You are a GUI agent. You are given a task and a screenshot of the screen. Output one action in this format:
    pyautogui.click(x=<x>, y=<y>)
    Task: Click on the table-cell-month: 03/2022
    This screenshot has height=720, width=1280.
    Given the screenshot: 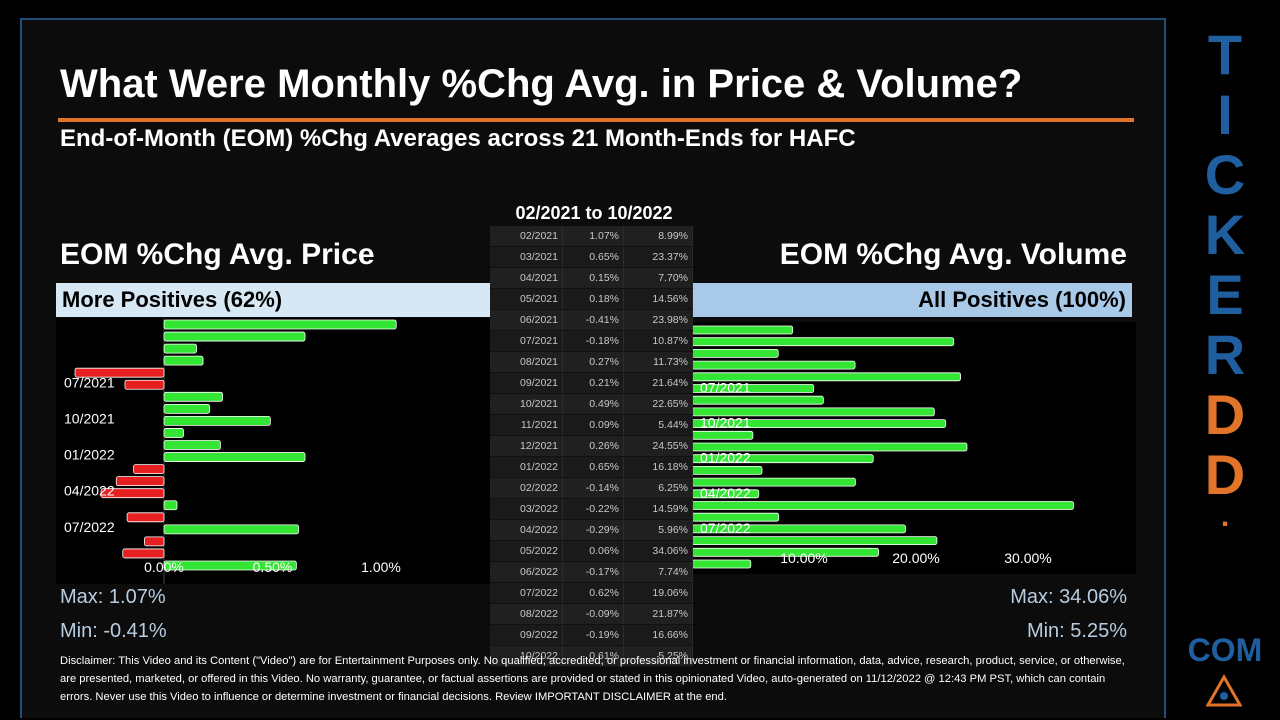 What is the action you would take?
    pyautogui.click(x=526, y=509)
    